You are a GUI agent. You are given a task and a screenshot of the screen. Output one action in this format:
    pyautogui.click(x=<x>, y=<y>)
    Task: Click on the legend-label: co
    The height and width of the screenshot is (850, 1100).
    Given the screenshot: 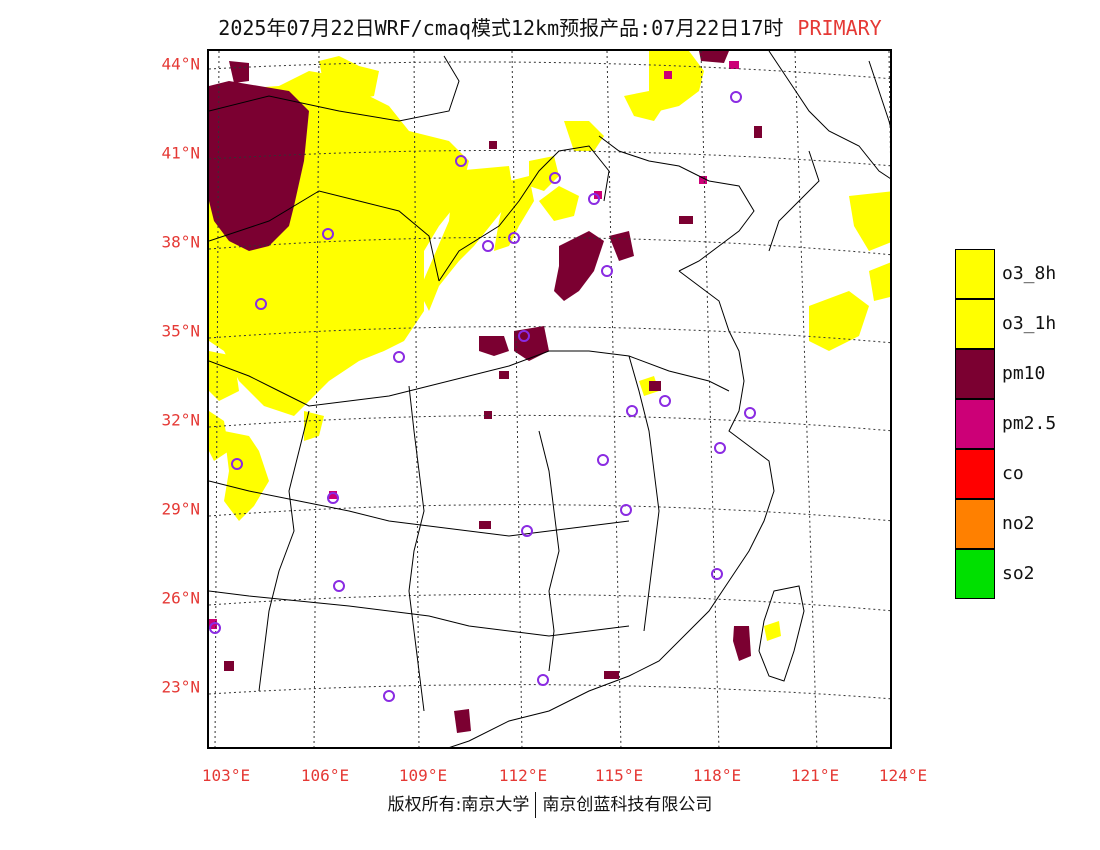 What is the action you would take?
    pyautogui.click(x=1013, y=473)
    